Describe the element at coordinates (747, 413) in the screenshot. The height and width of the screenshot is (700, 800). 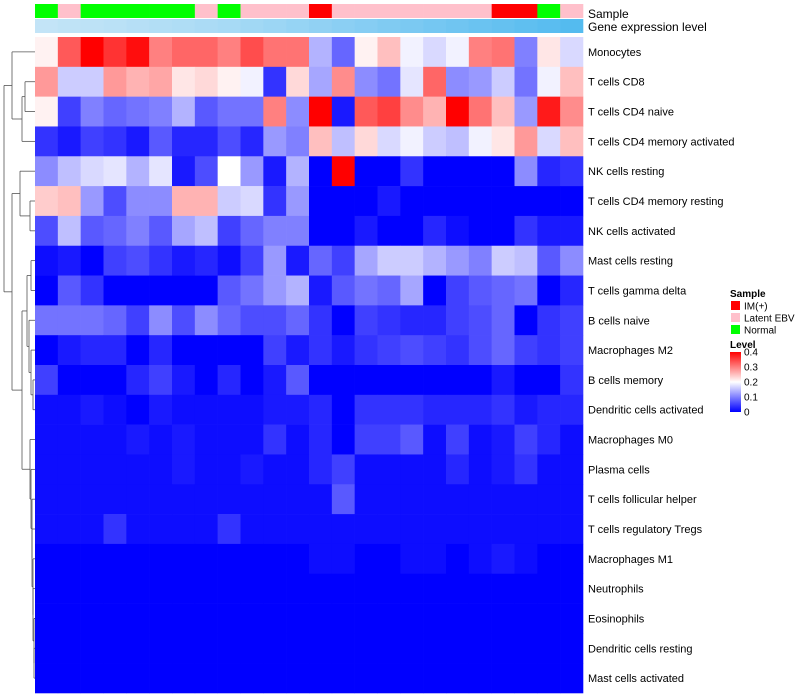
I see `level-tick-label: 0` at that location.